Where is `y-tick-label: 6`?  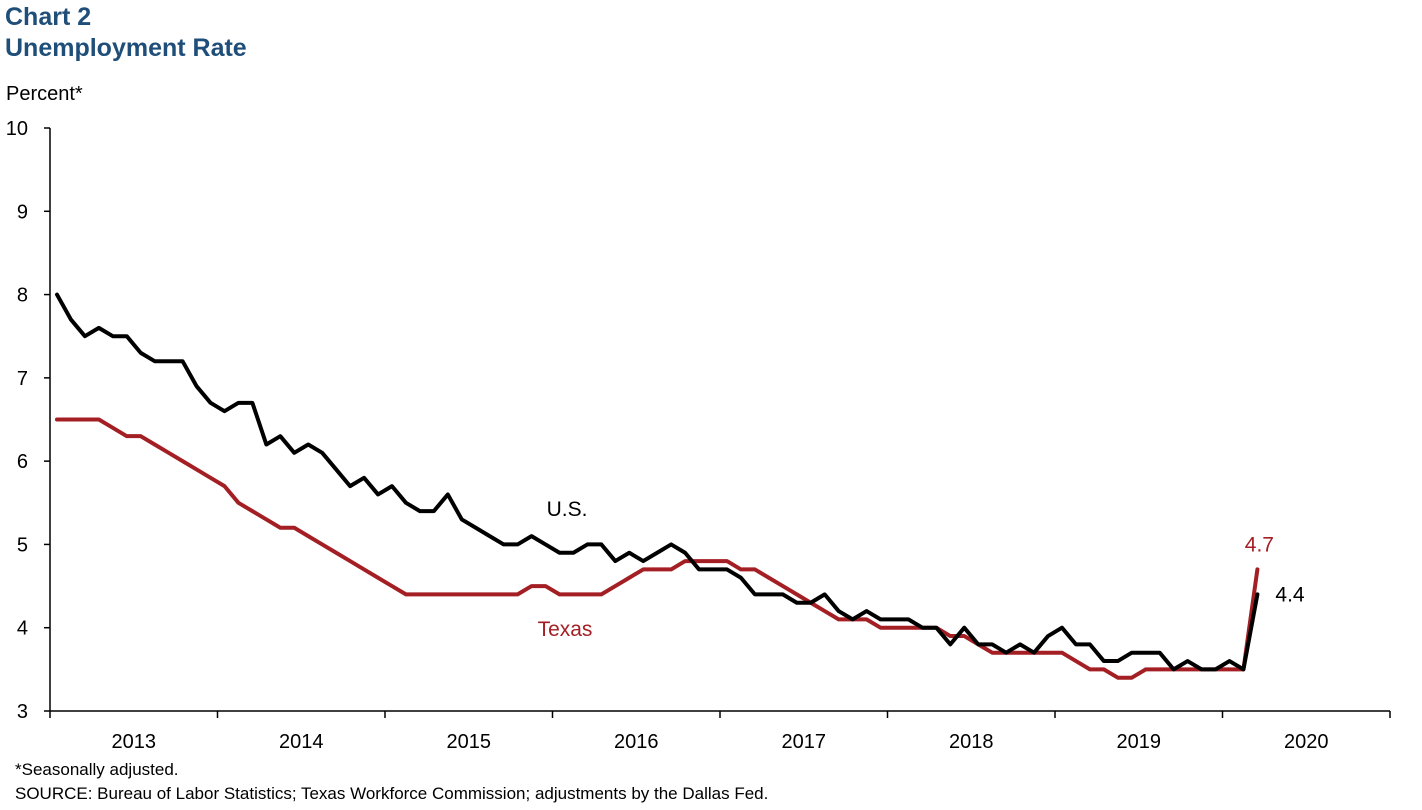 y-tick-label: 6 is located at coordinates (22, 462).